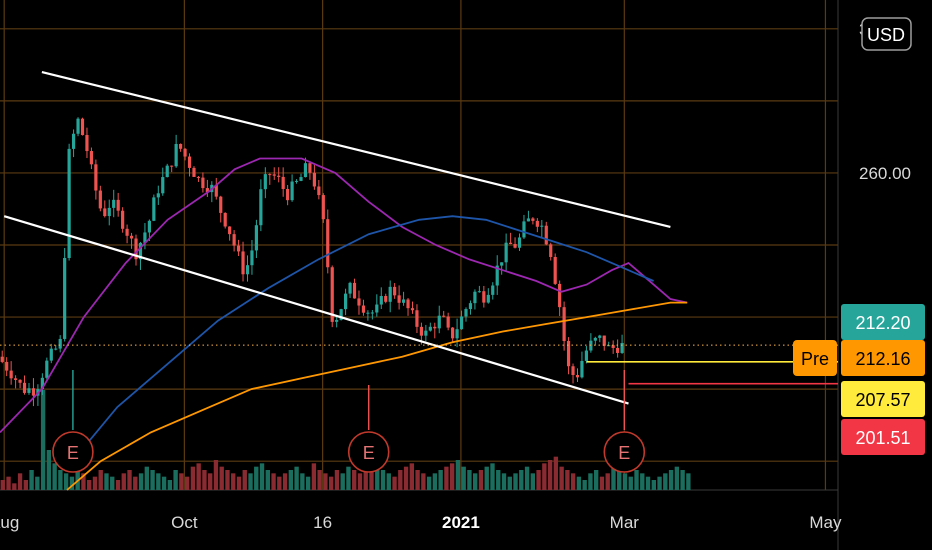  I want to click on x-tick-label: Mar, so click(625, 522).